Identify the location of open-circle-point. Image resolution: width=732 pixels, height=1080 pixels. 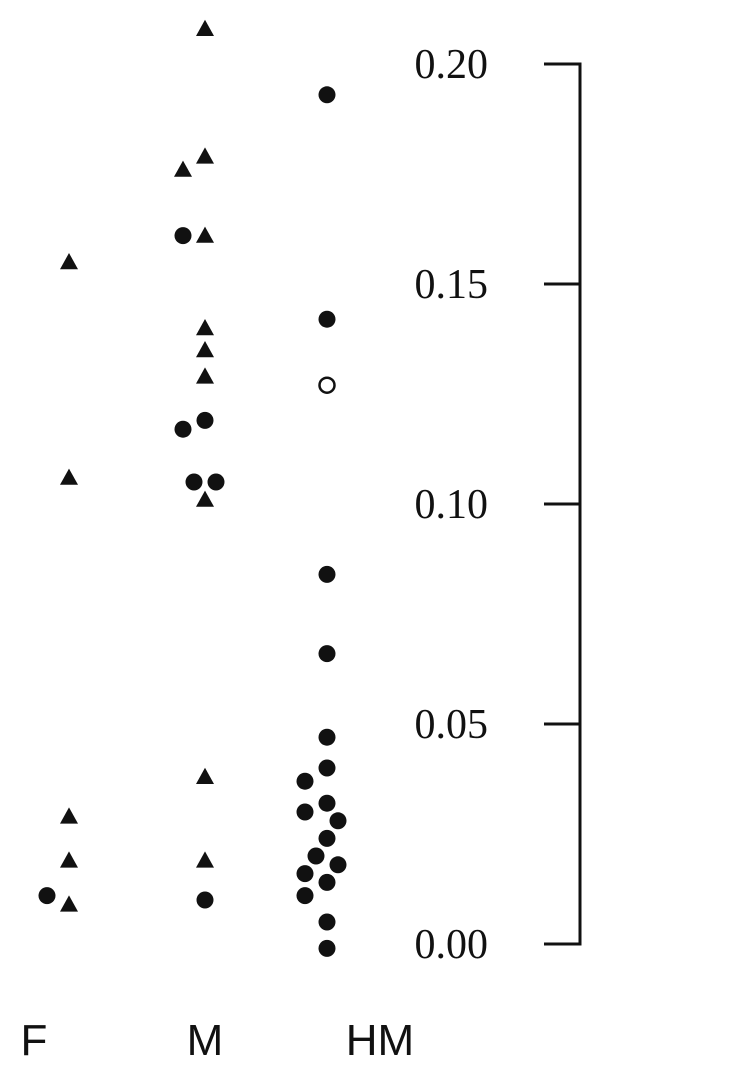
(327, 385).